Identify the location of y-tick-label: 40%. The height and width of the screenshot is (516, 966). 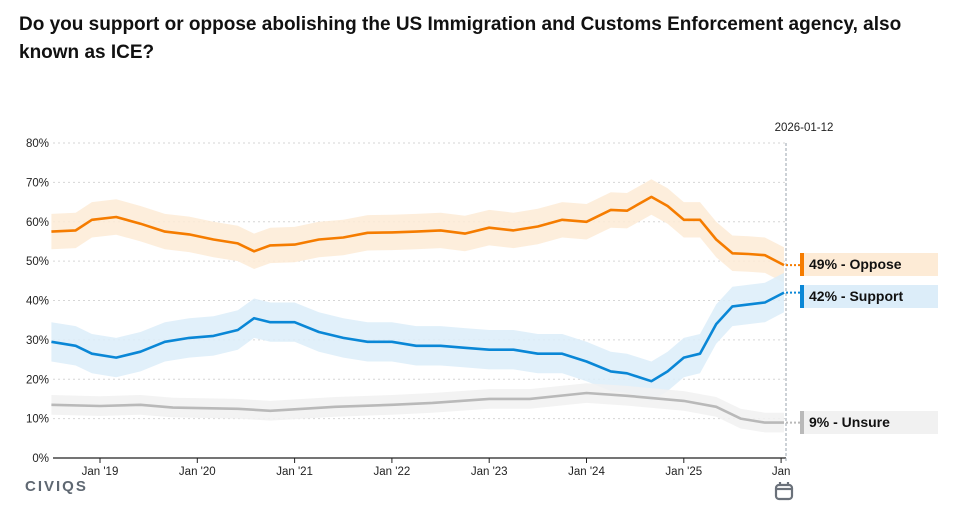
(37, 302).